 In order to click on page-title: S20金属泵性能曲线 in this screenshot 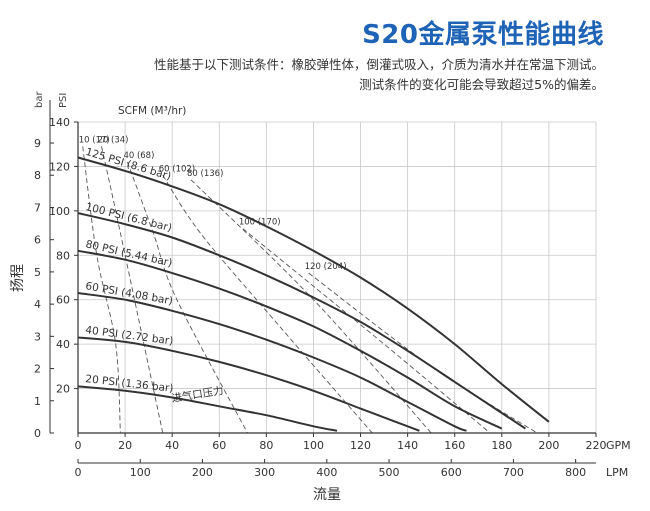, I will do `click(483, 35)`.